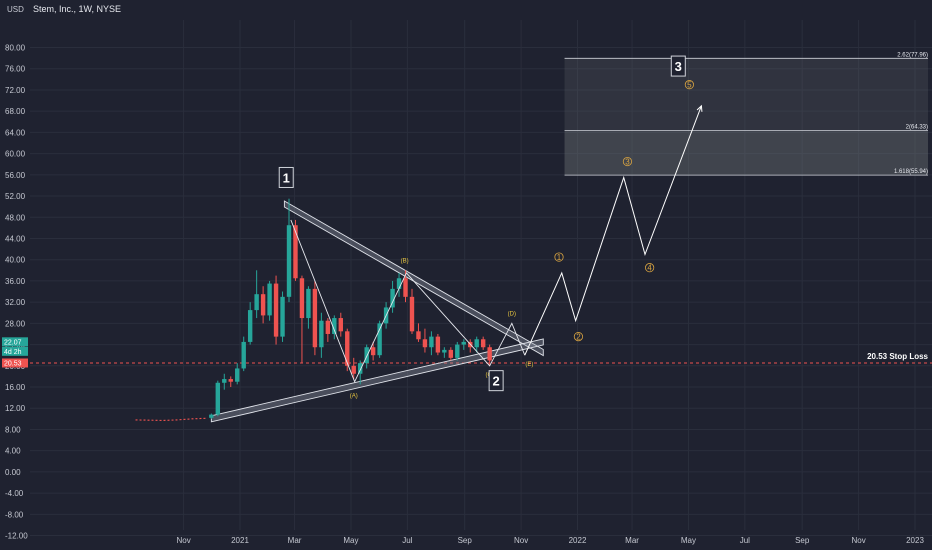 This screenshot has width=932, height=550. Describe the element at coordinates (15, 196) in the screenshot. I see `y-tick-label: 52.00` at that location.